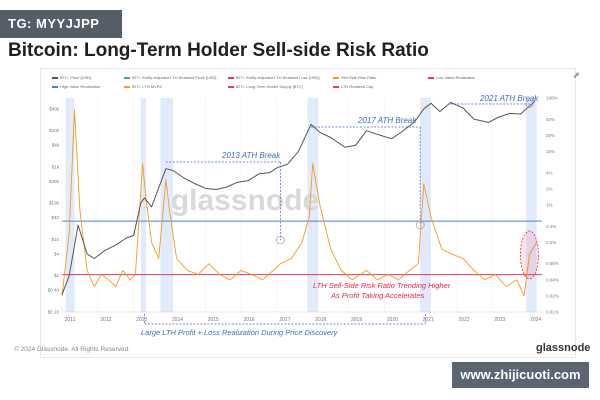 The image size is (600, 400). Describe the element at coordinates (105, 320) in the screenshot. I see `x-tick-label: 2012` at that location.